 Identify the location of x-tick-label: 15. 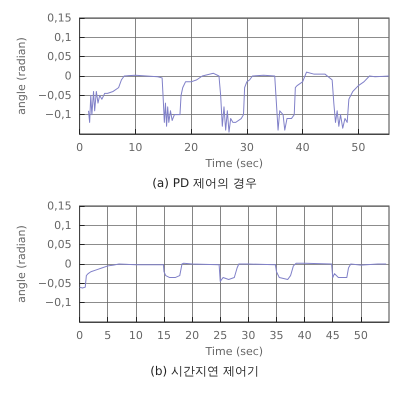
(163, 335).